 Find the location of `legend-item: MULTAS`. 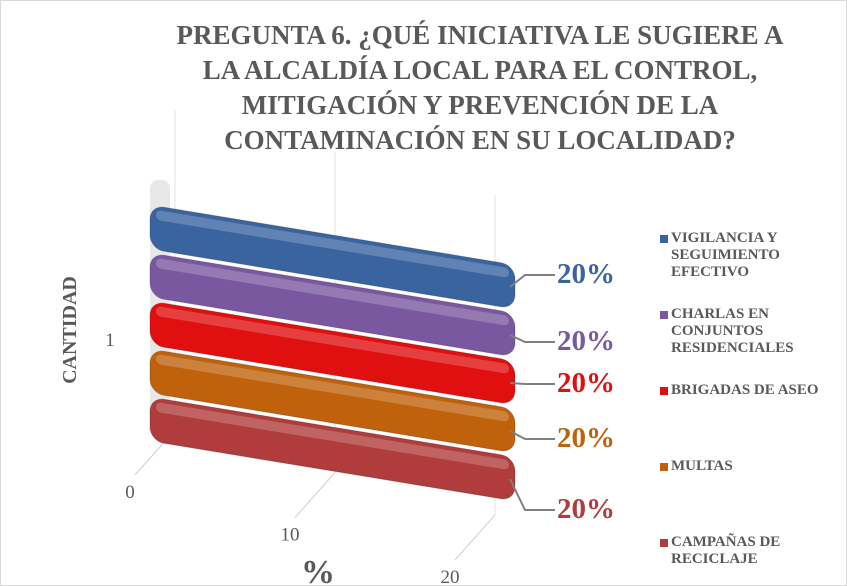

legend-item: MULTAS is located at coordinates (745, 496).